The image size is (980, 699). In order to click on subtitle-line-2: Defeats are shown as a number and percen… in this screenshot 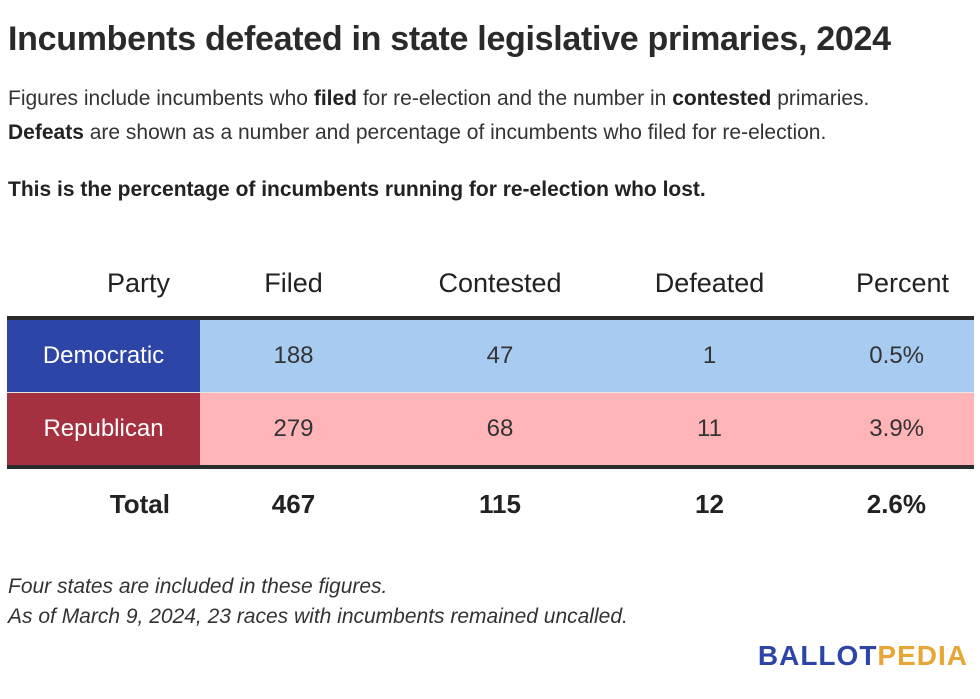, I will do `click(417, 132)`.